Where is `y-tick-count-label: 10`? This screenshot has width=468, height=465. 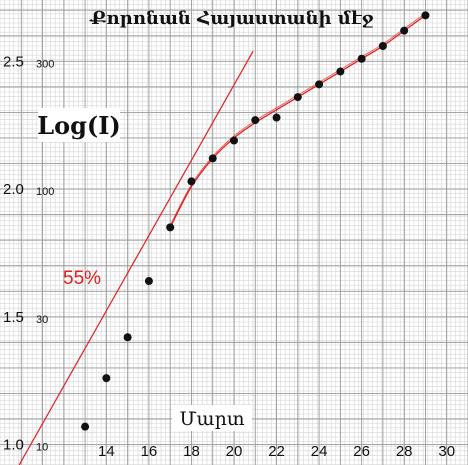
y-tick-count-label: 10 is located at coordinates (42, 448).